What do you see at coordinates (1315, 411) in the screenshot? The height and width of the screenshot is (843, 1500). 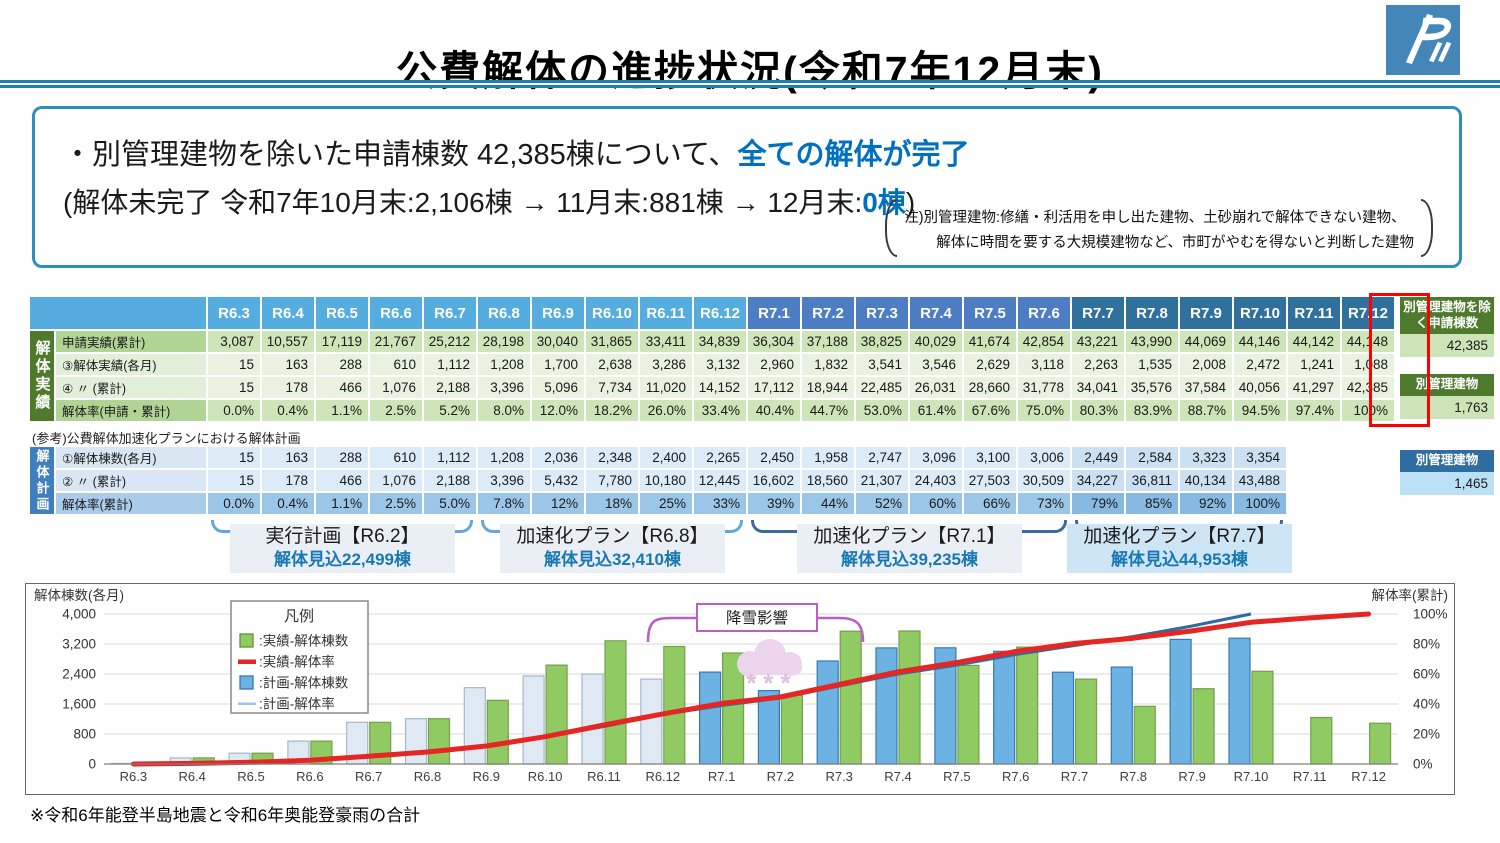 I see `actual-value: 97.4%` at bounding box center [1315, 411].